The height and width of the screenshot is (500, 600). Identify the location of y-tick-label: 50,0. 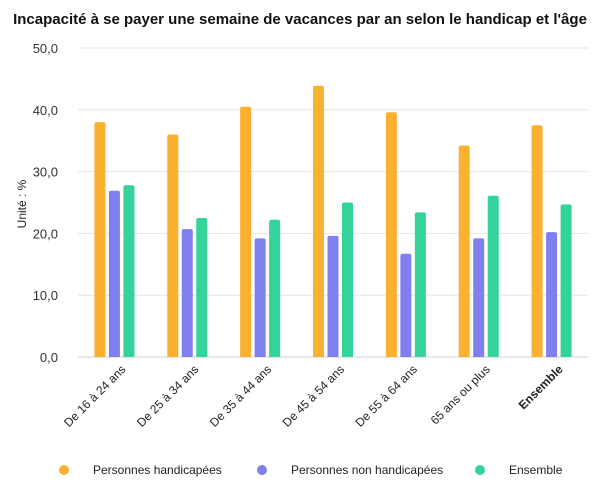
(45, 48).